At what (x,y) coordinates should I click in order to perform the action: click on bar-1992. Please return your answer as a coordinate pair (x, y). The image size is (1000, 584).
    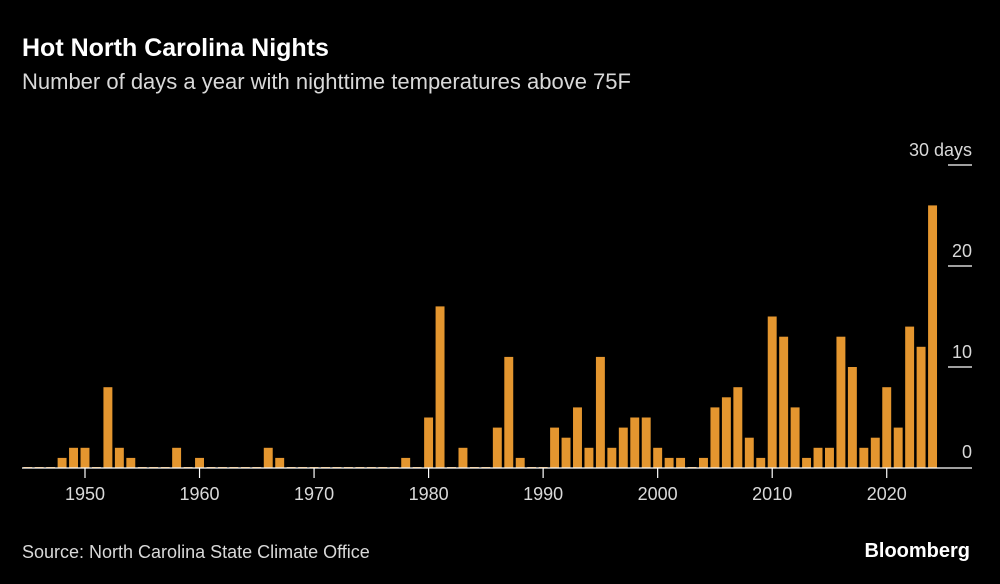
    Looking at the image, I should click on (566, 452).